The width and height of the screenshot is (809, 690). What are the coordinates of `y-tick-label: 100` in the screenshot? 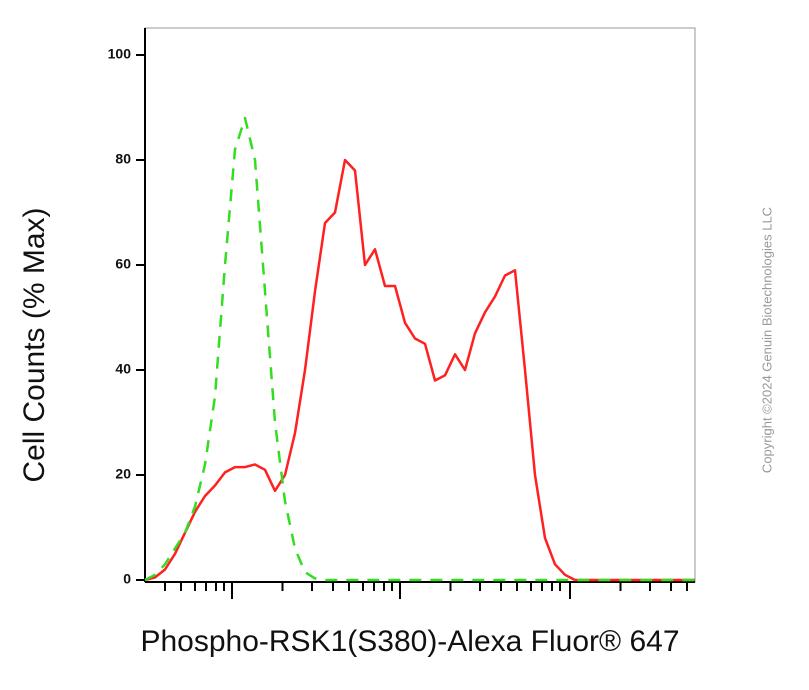 It's located at (120, 54).